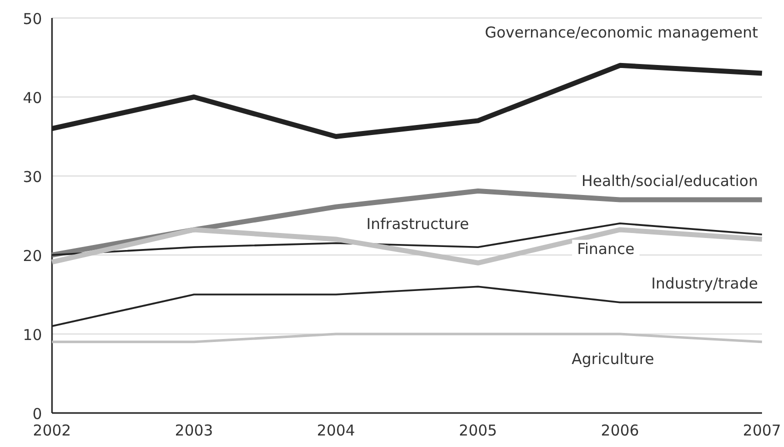 The image size is (784, 447). I want to click on x-tick-label: 2004, so click(336, 431).